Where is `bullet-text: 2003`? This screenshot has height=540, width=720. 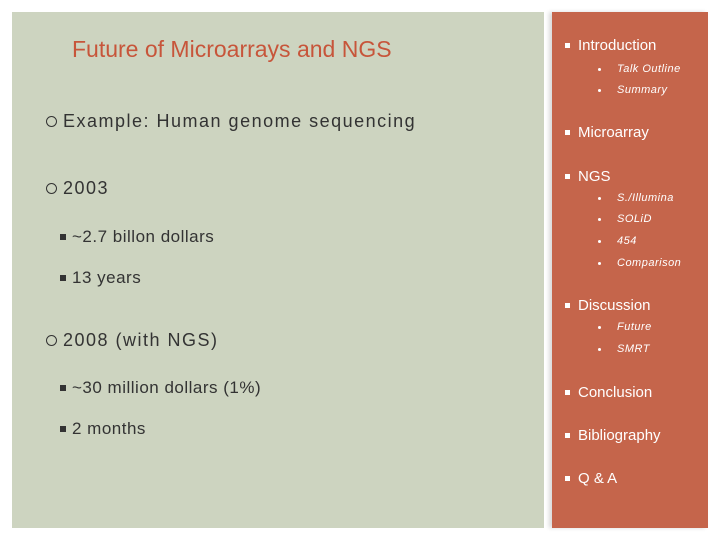 bullet-text: 2003 is located at coordinates (86, 188).